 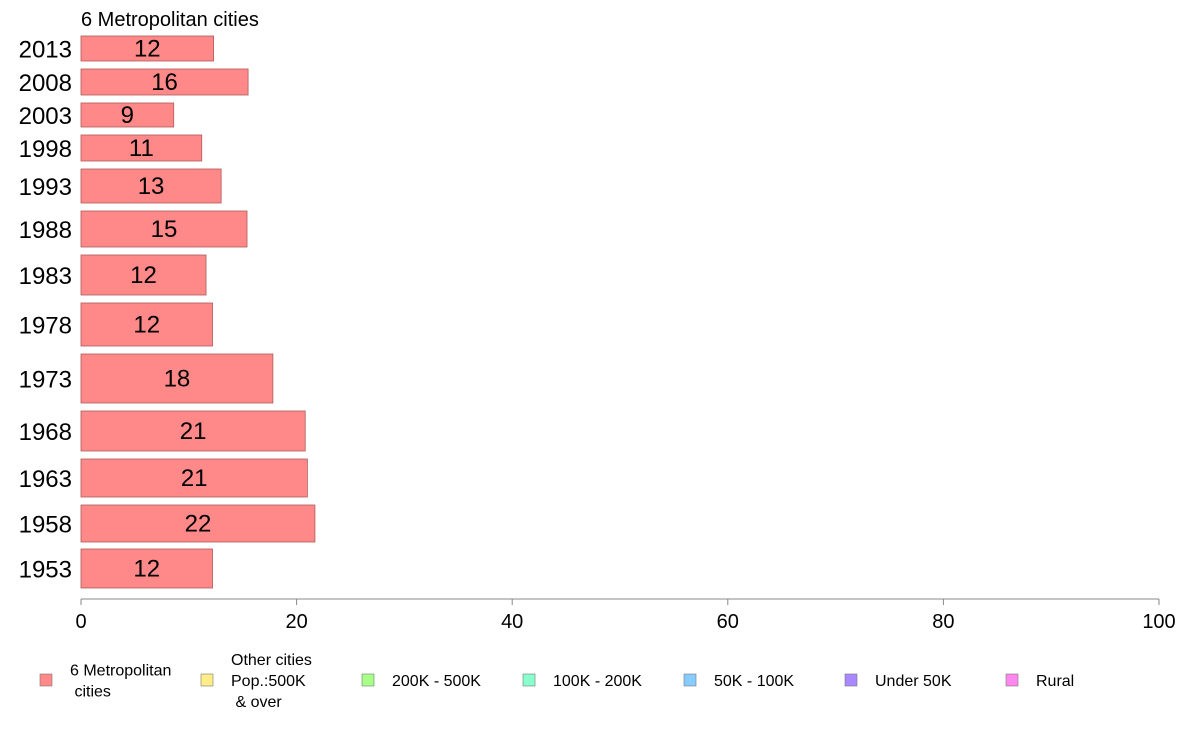 I want to click on x-tick-label-60: 60, so click(x=728, y=622).